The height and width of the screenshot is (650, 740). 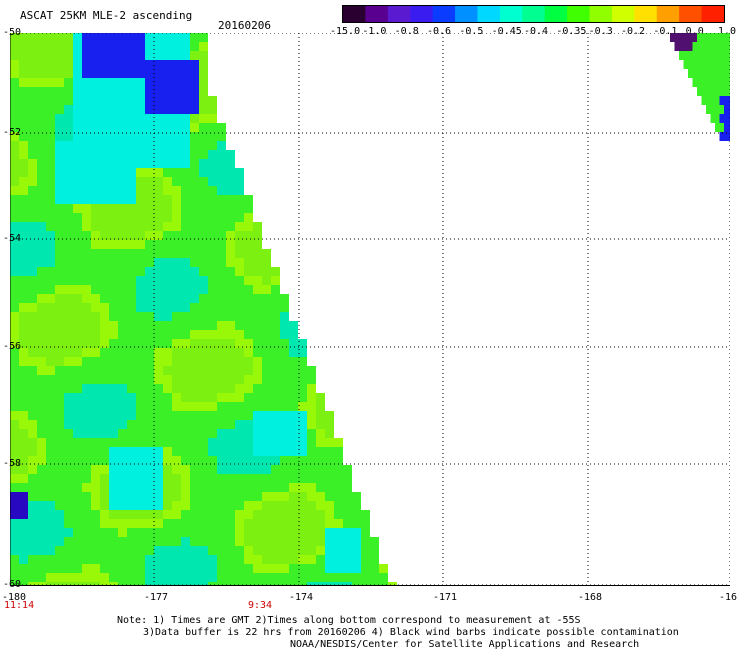 What do you see at coordinates (623, 14) in the screenshot?
I see `colorbar-segment` at bounding box center [623, 14].